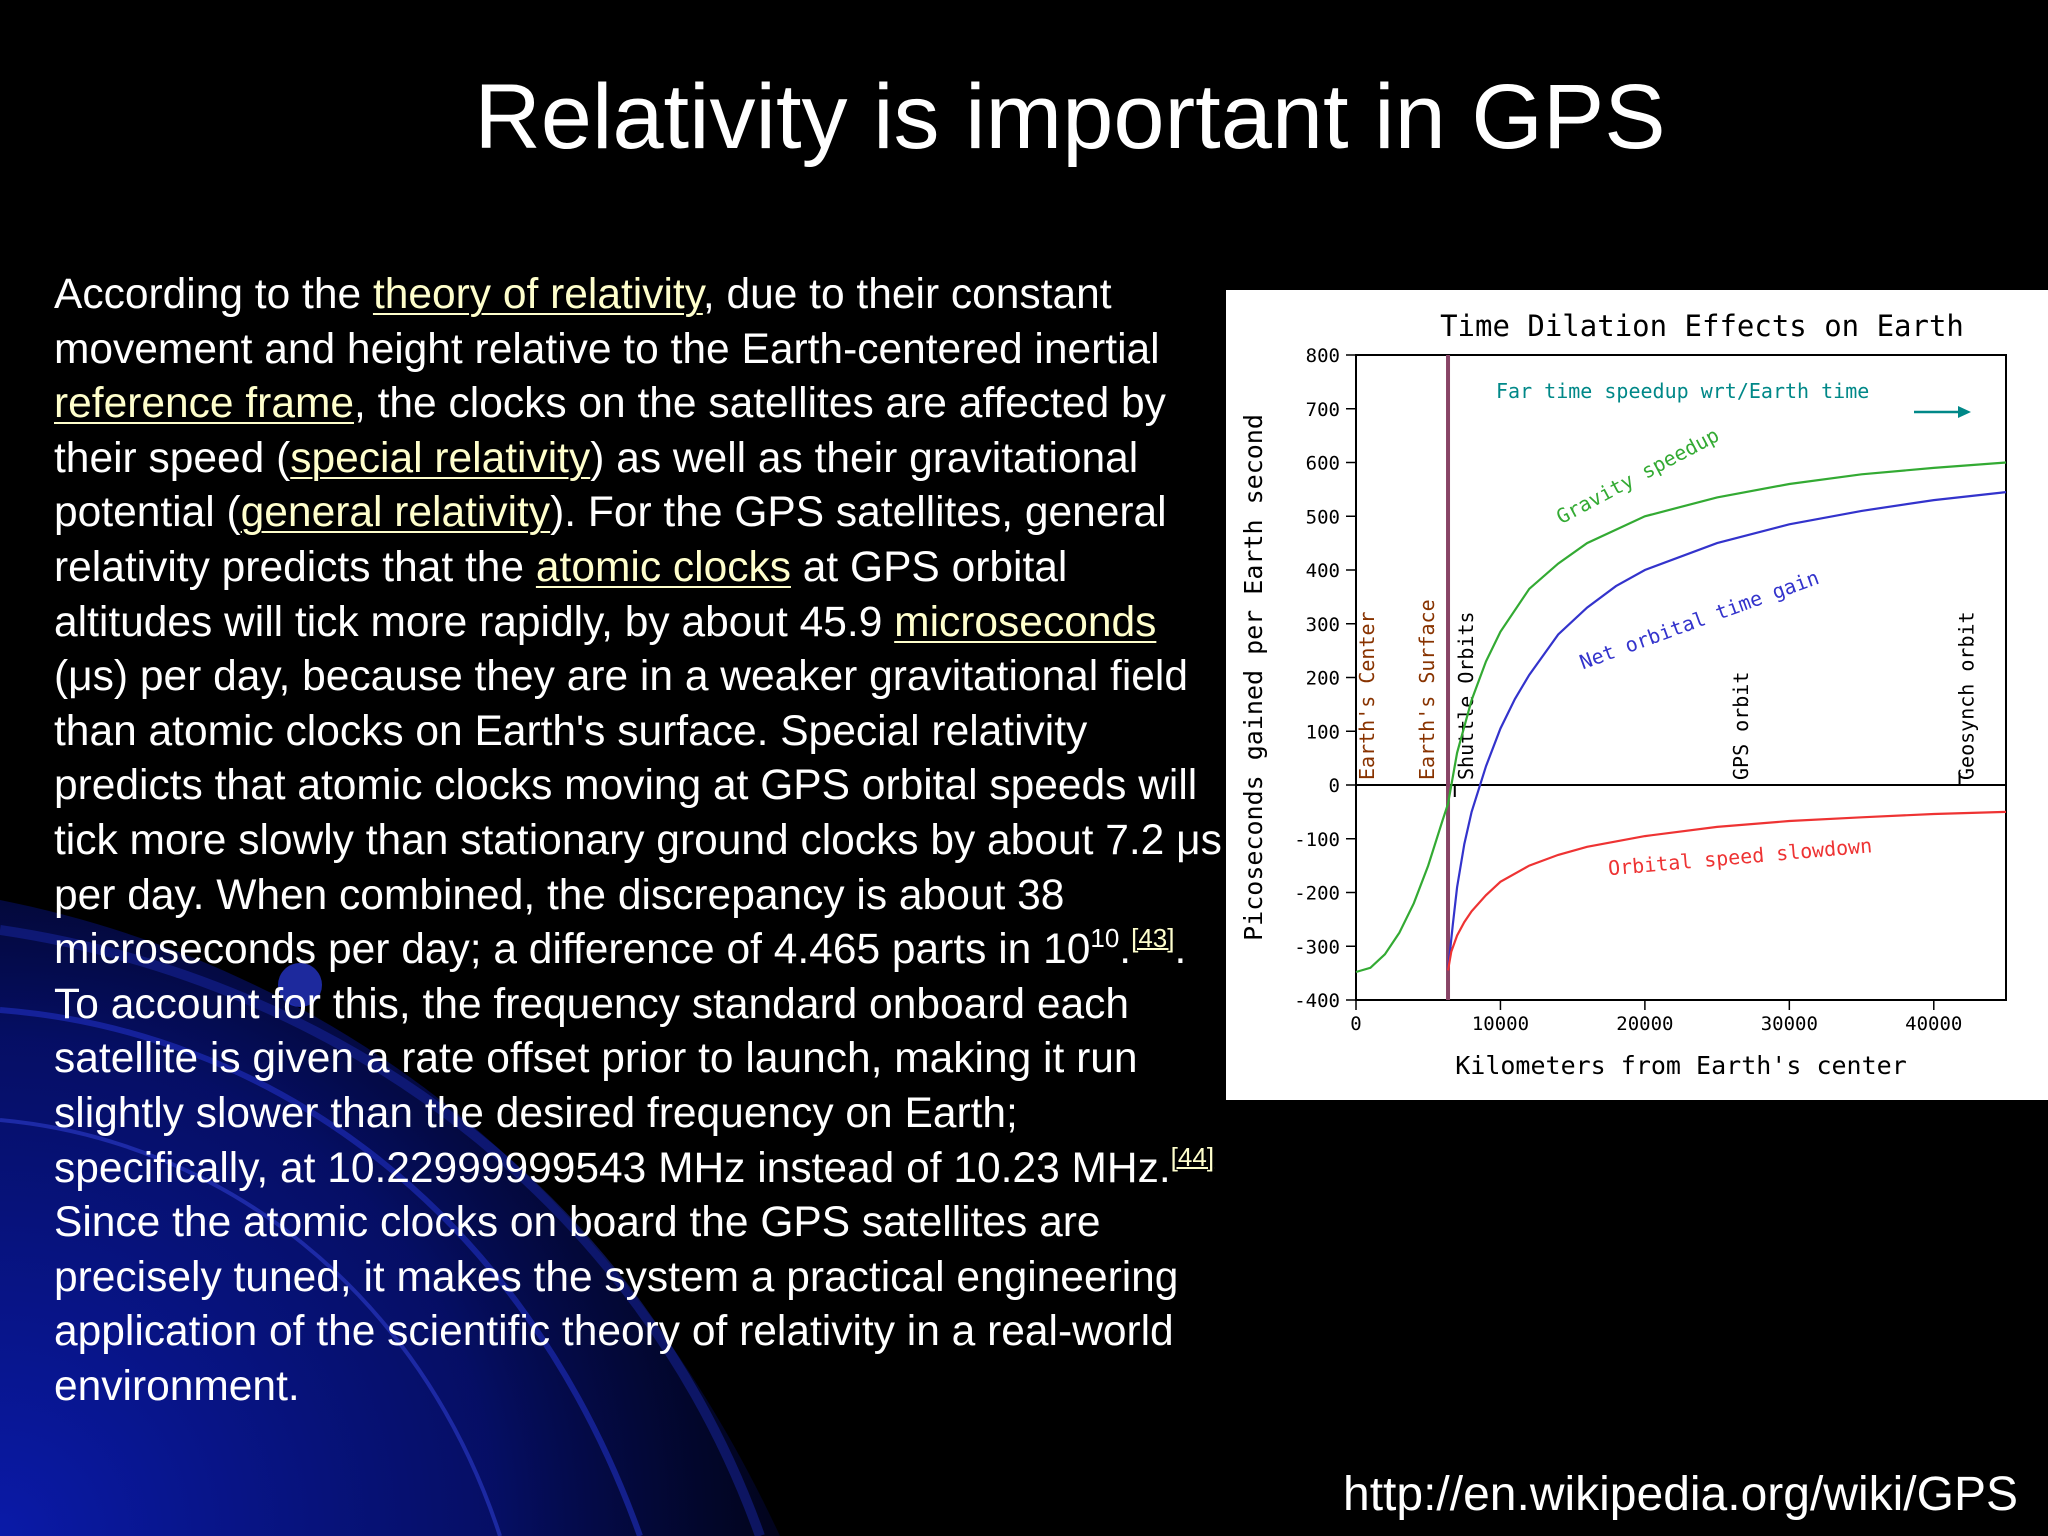  Describe the element at coordinates (1741, 726) in the screenshot. I see `marker-label-gps-orbit: GPS orbit` at that location.